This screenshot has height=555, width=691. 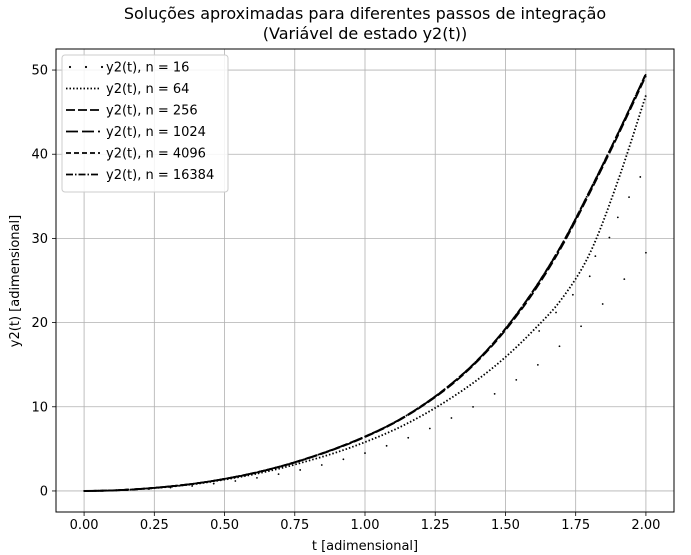 I want to click on x-axis-ticks: 0.00 0.25 0.50 0.75 1.00 1.25 1.50 1.75 2.00, so click(x=365, y=522).